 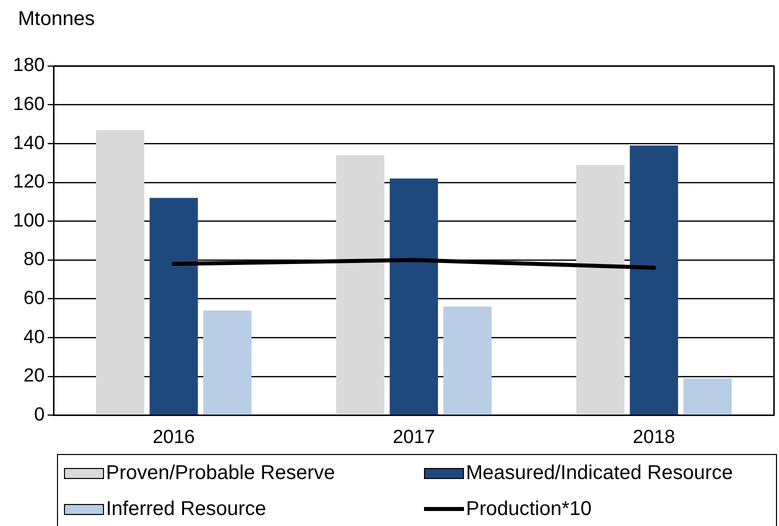 What do you see at coordinates (186, 509) in the screenshot?
I see `legend-label: Inferred Resource` at bounding box center [186, 509].